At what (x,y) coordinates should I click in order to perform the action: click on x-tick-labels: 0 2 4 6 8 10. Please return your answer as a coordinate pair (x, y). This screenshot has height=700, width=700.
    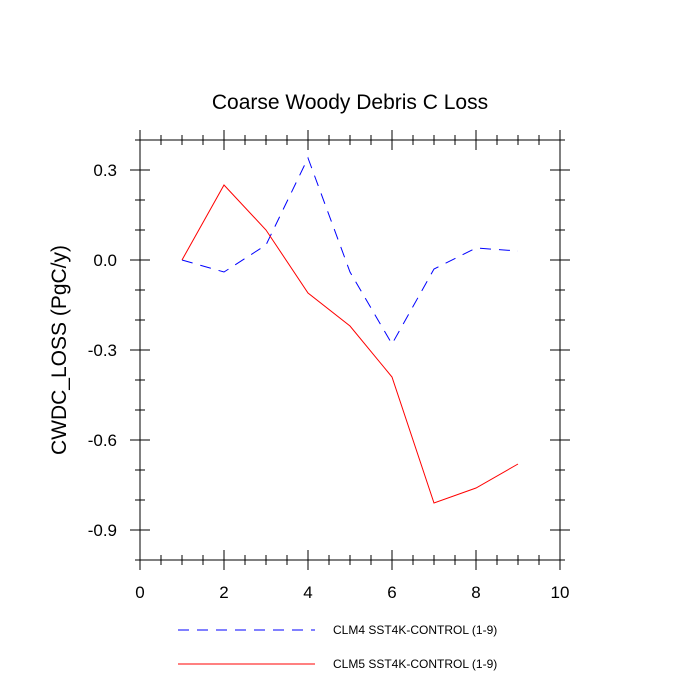
    Looking at the image, I should click on (352, 592).